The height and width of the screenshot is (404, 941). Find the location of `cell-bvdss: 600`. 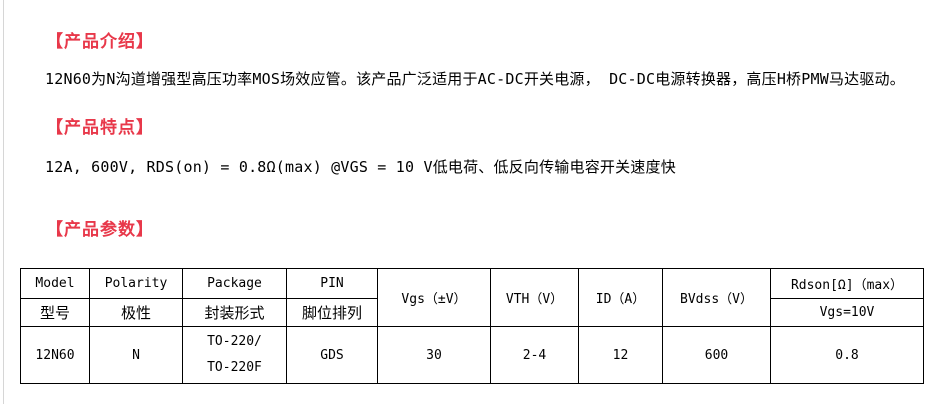

cell-bvdss: 600 is located at coordinates (716, 355).